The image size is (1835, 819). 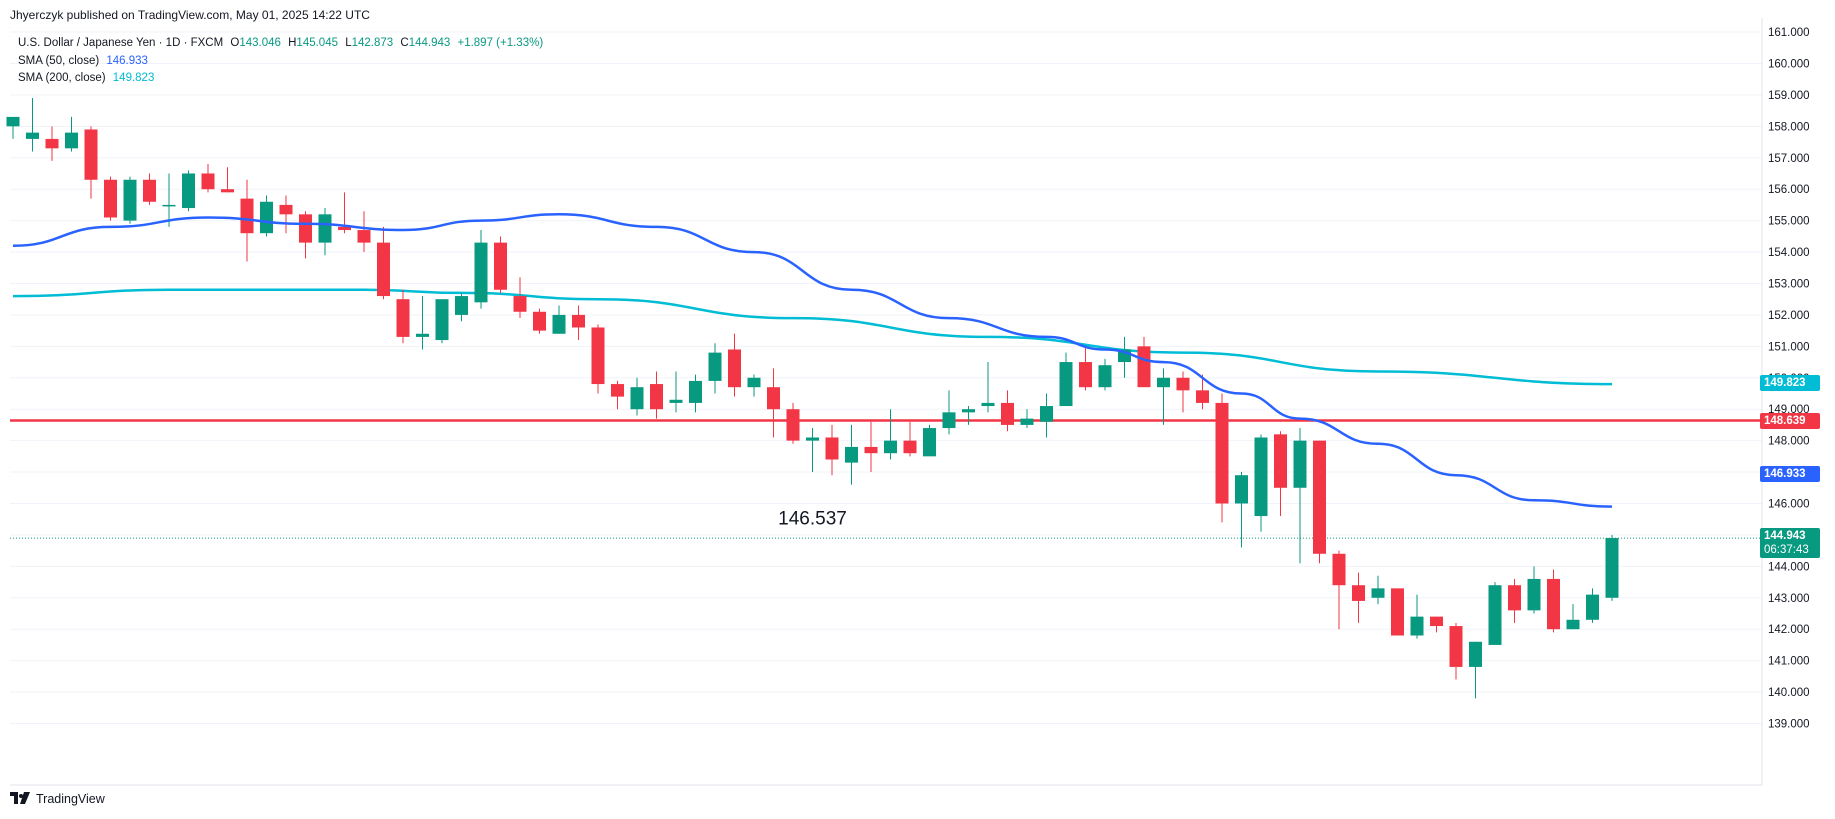 What do you see at coordinates (1789, 630) in the screenshot?
I see `y-tick-label: 142.000` at bounding box center [1789, 630].